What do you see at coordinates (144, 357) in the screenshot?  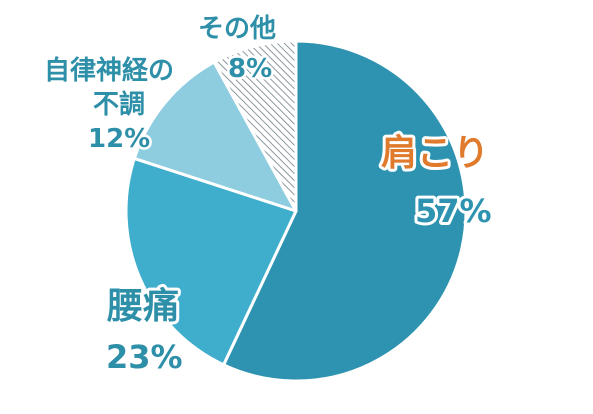 I see `slice-value-youtsu: 23%` at bounding box center [144, 357].